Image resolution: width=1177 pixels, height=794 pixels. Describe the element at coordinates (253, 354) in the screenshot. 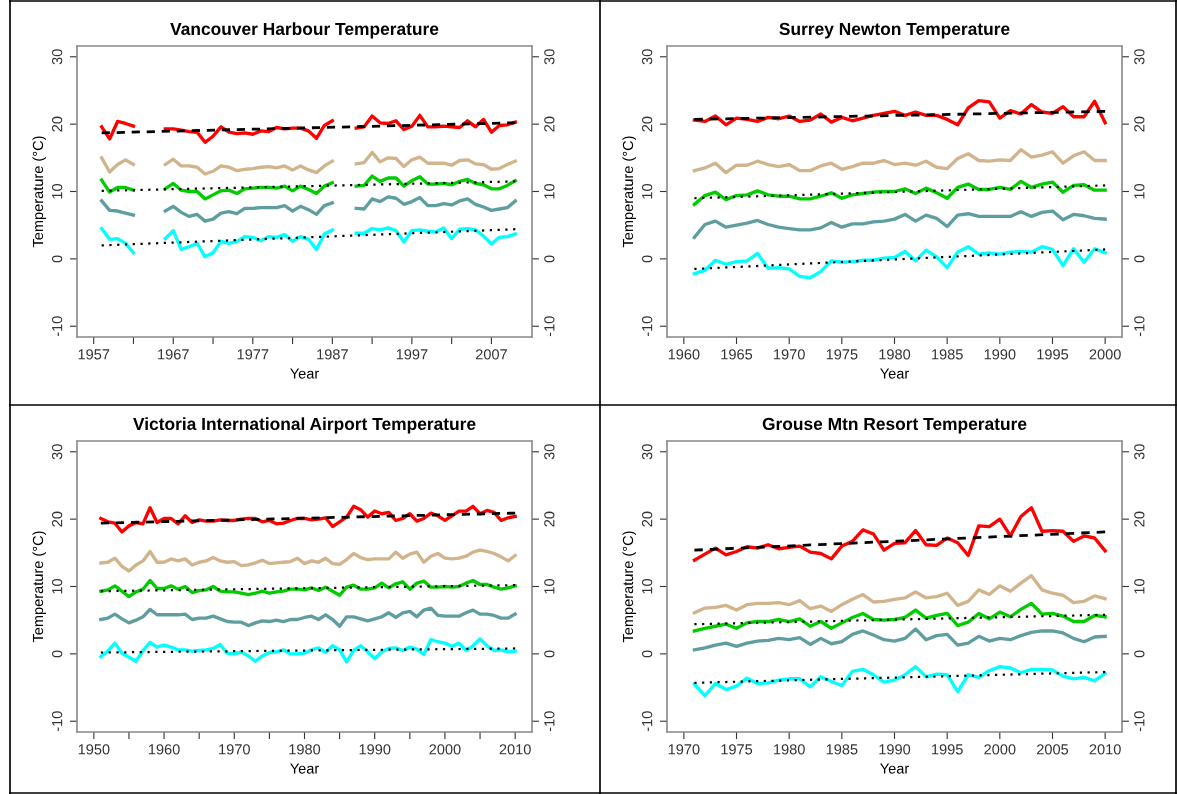

I see `x-tick-label: 1977` at that location.